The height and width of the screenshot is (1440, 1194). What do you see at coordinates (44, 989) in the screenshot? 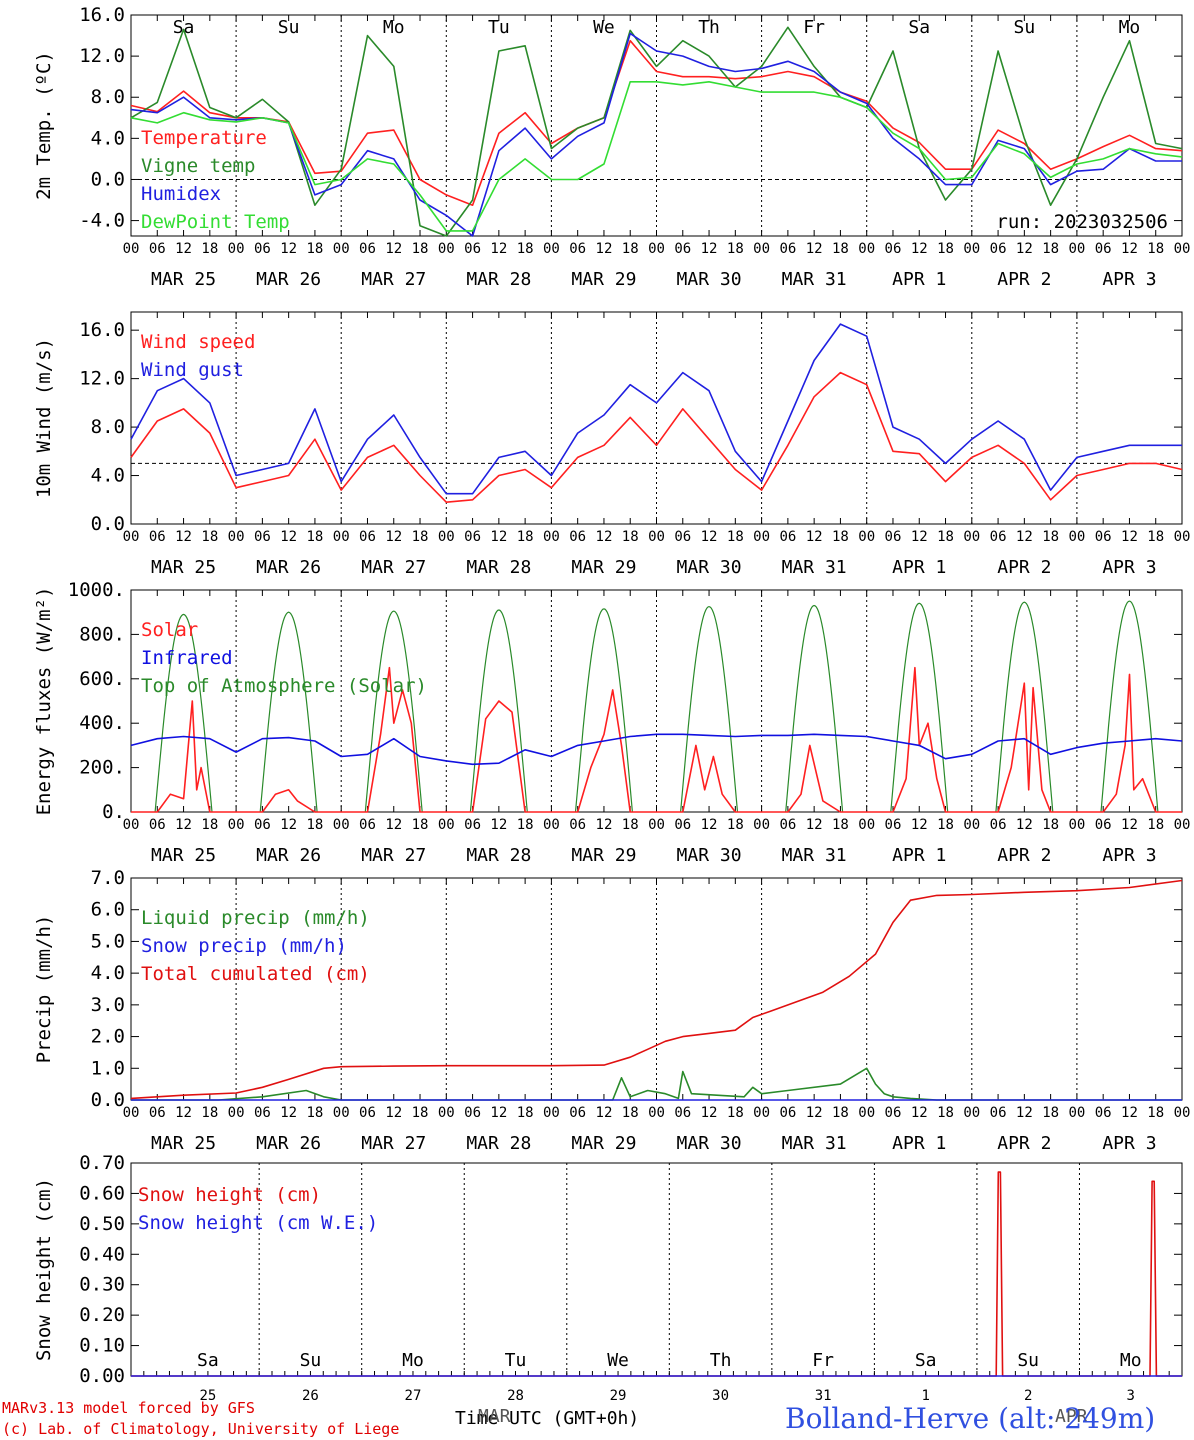
I see `y-axis-label: Precip (mm/h)` at bounding box center [44, 989].